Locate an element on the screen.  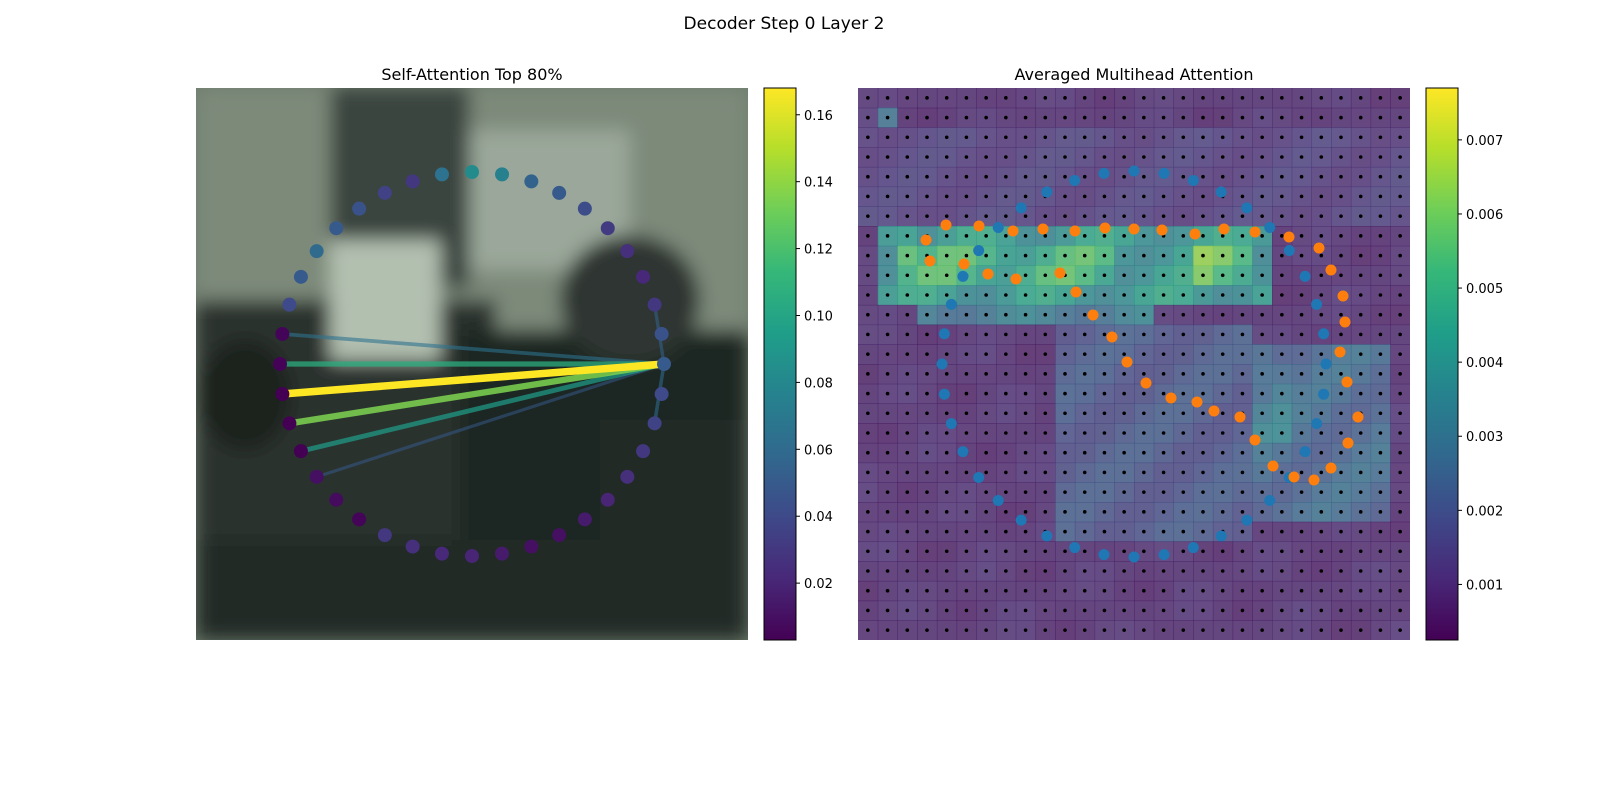
colorbar-tick-label: 0.006 is located at coordinates (1484, 215).